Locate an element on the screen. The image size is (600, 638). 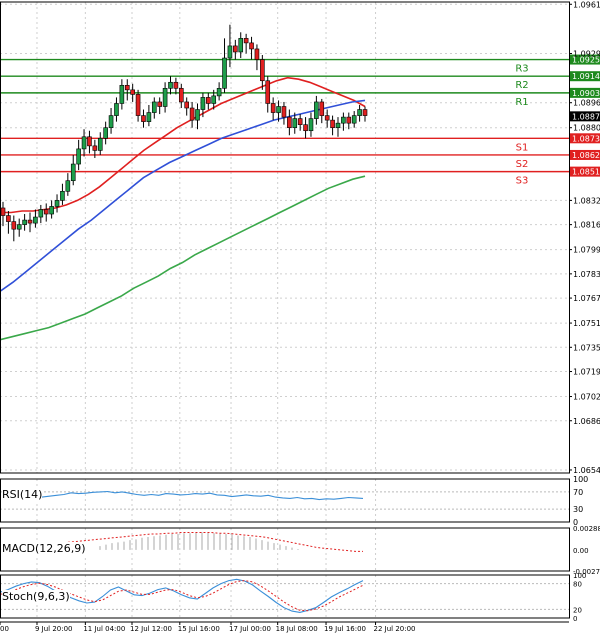
time-tick-label: 00 is located at coordinates (4, 629).